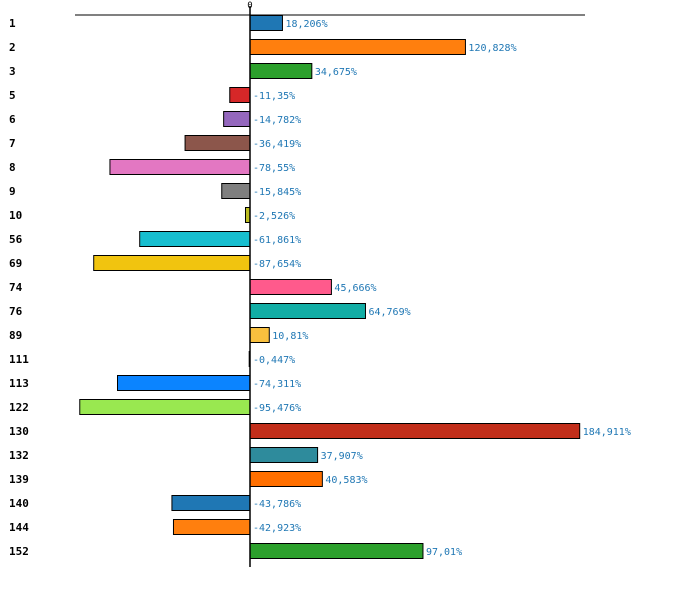 This screenshot has width=700, height=597. I want to click on value-label: 34,675%, so click(336, 72).